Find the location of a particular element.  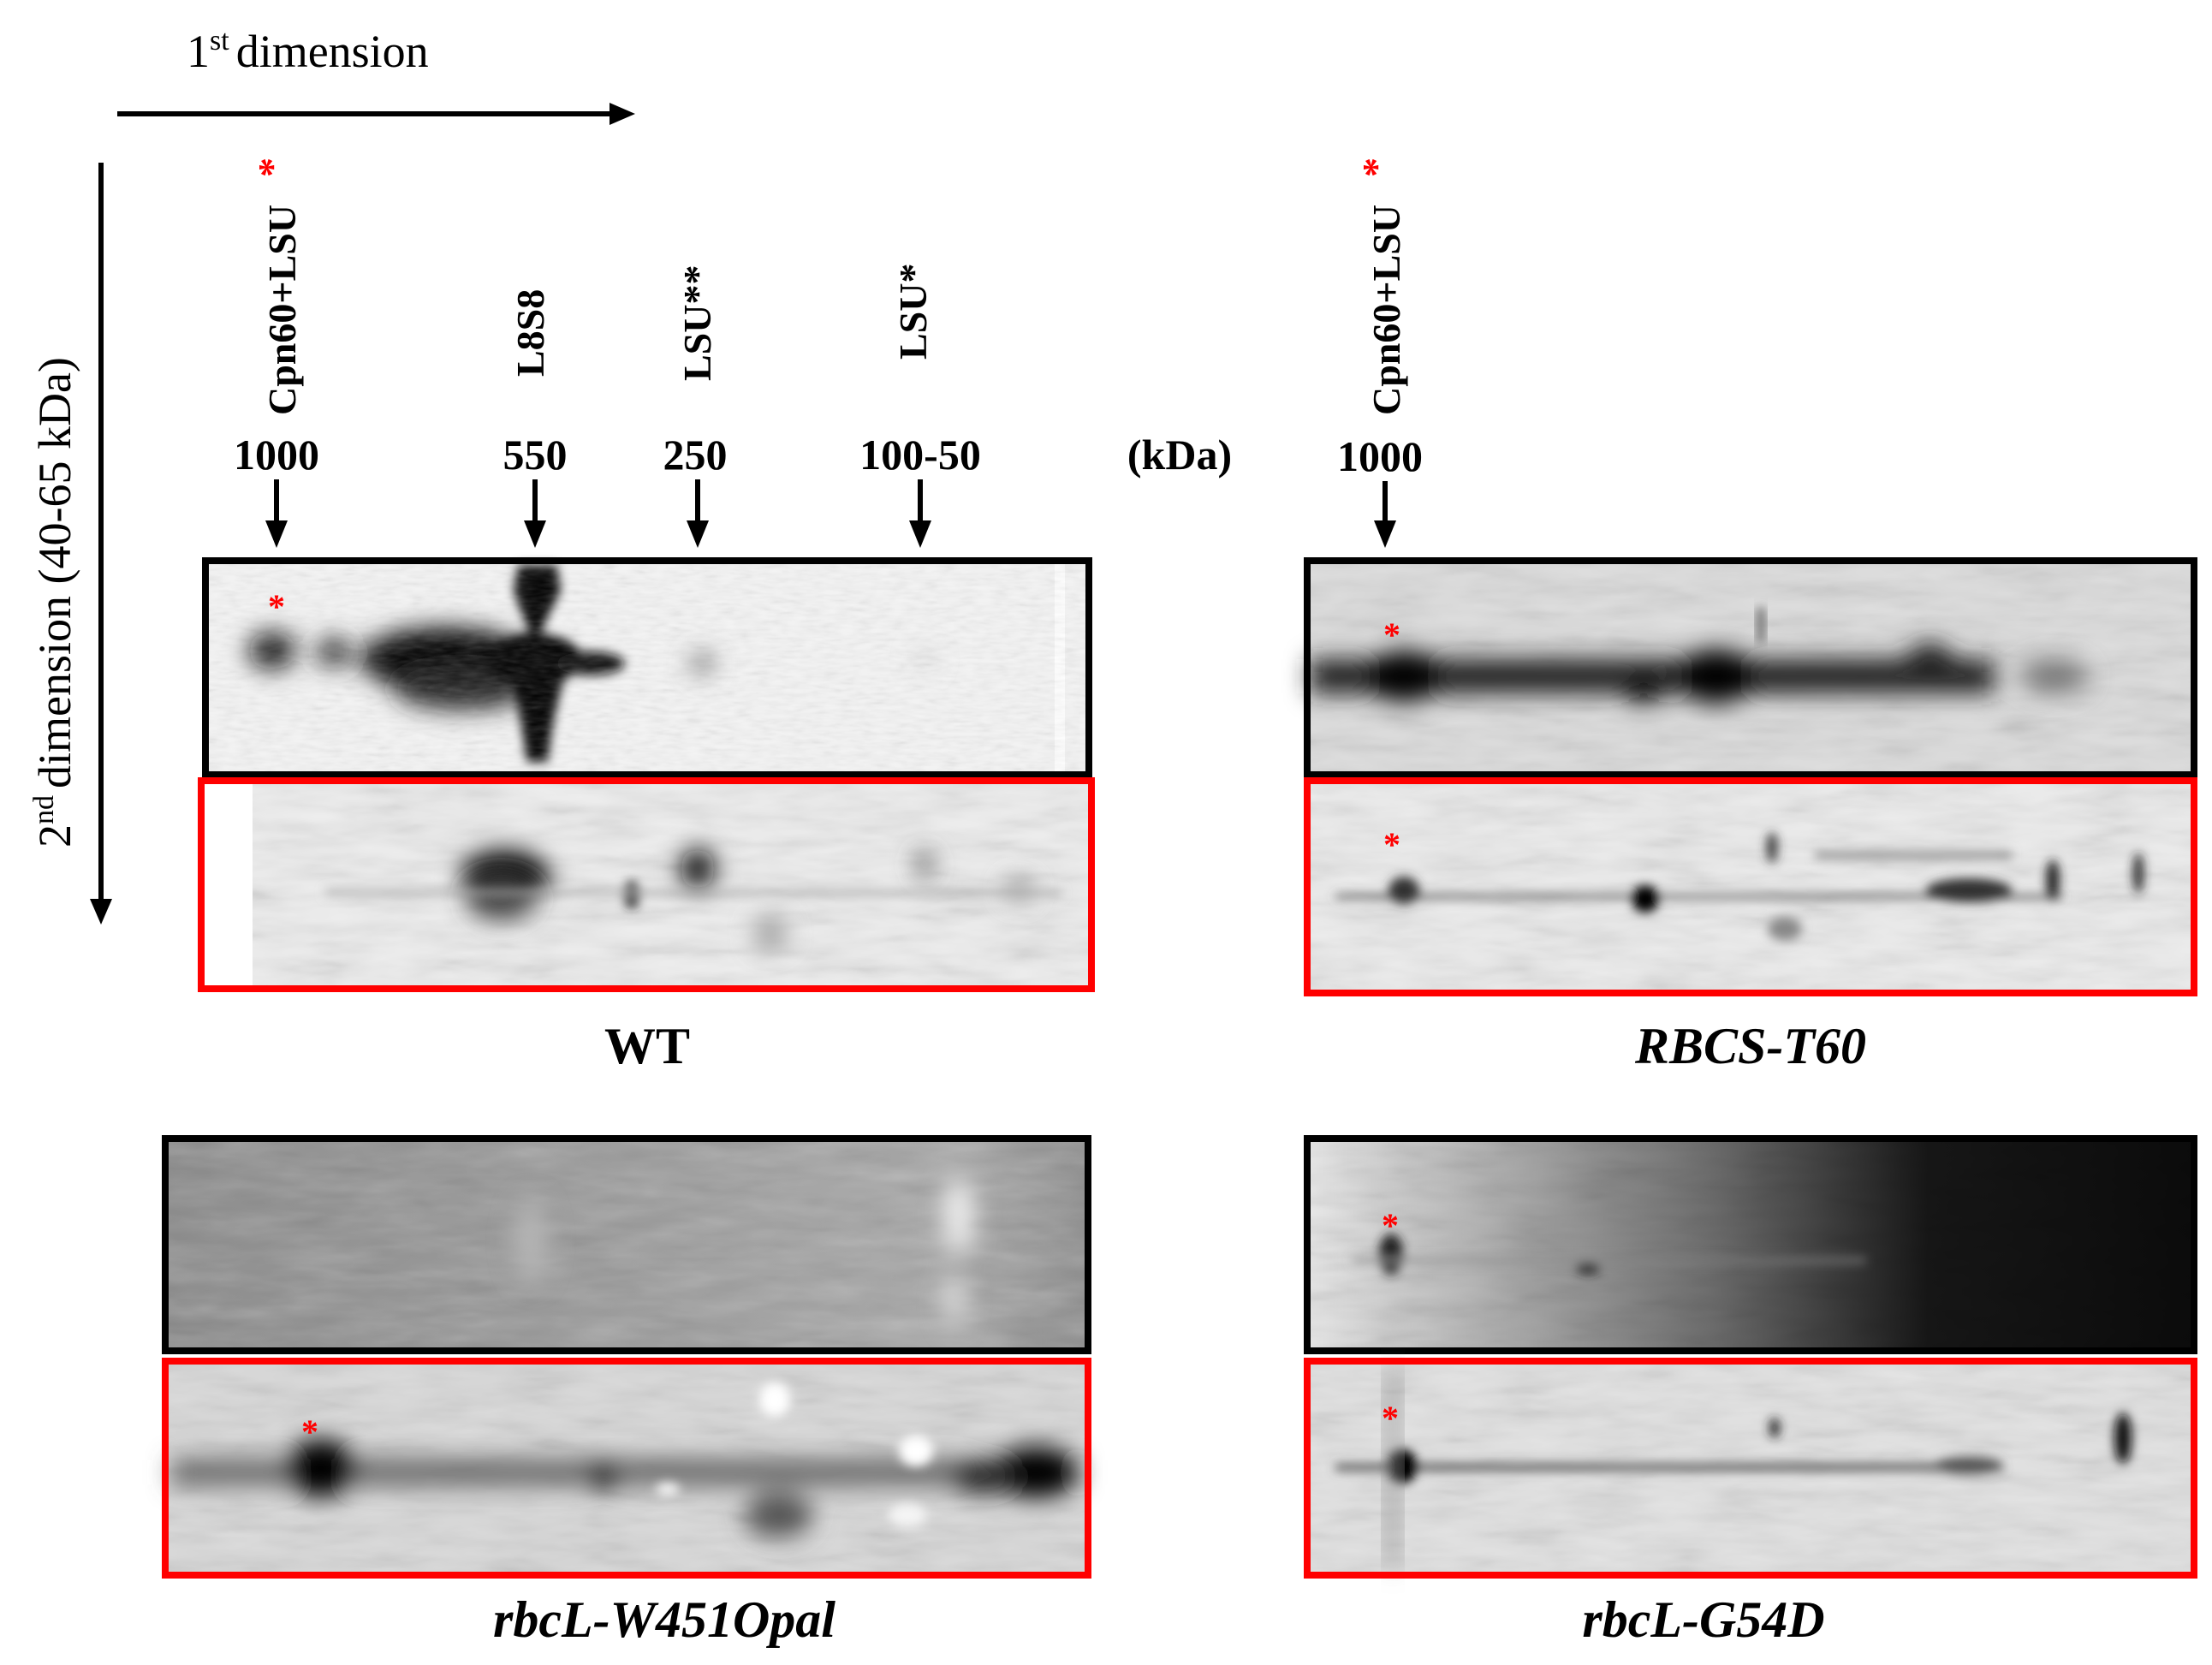

g54d-panel: * * rbcL-G54D is located at coordinates (1751, 1391).